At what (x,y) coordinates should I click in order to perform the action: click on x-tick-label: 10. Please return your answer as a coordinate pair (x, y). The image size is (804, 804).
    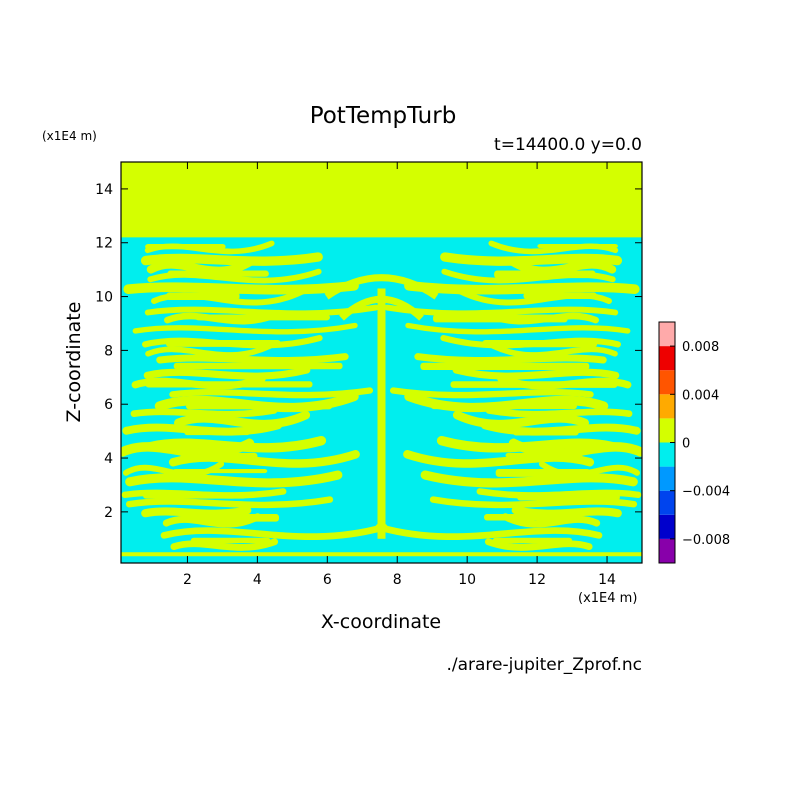
    Looking at the image, I should click on (467, 580).